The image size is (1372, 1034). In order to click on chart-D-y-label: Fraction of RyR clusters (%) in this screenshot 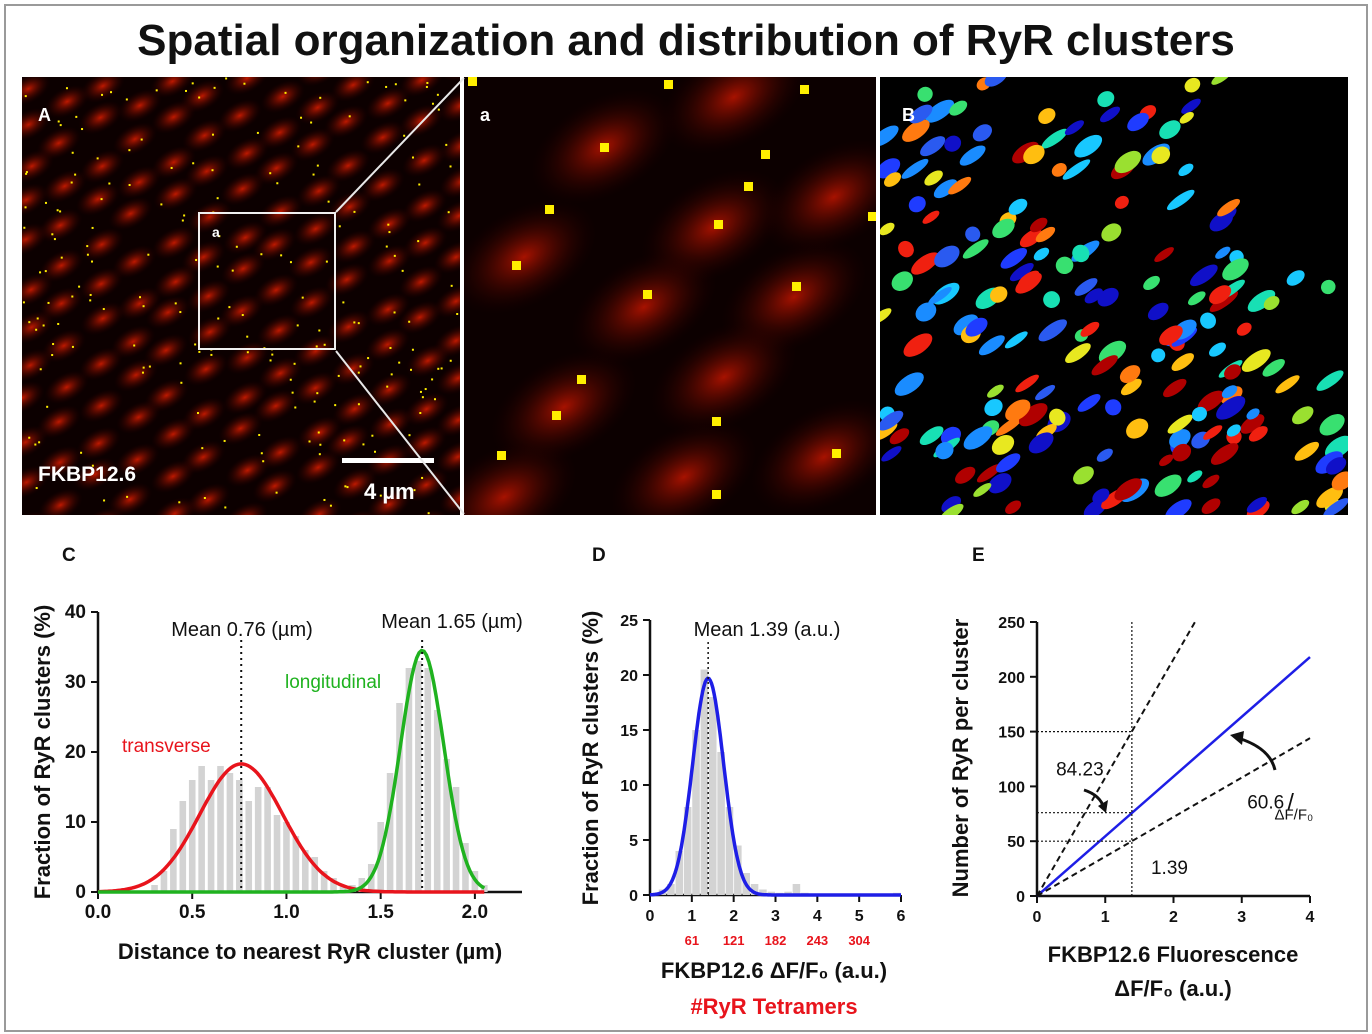, I will do `click(590, 758)`.